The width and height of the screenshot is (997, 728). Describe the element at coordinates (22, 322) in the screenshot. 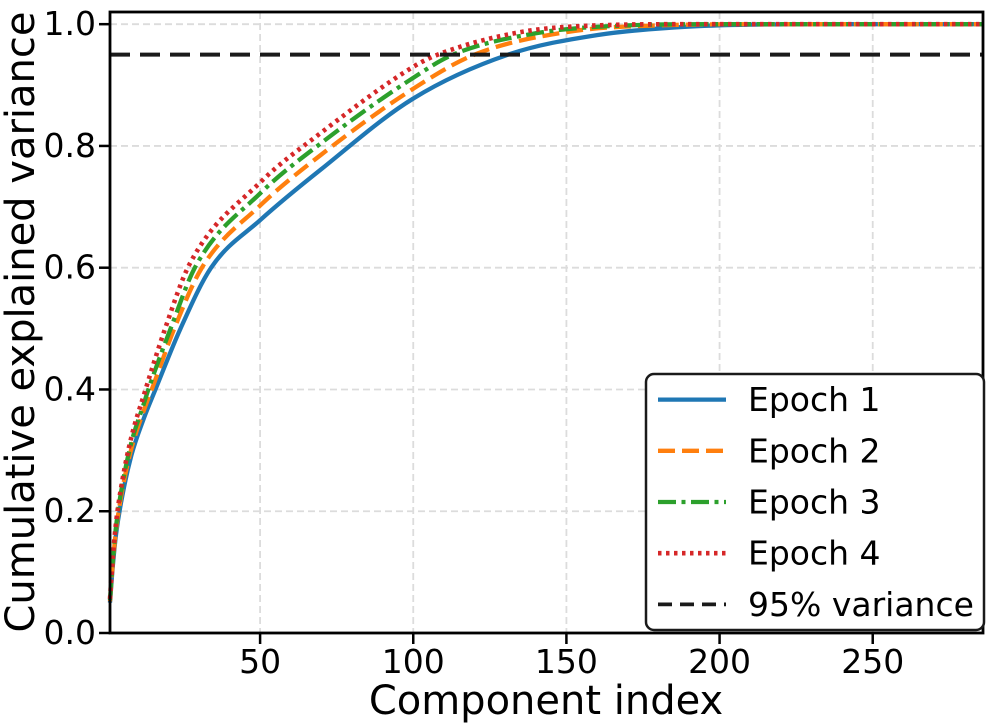

I see `y-axis-label: Cumulative explained variance` at that location.